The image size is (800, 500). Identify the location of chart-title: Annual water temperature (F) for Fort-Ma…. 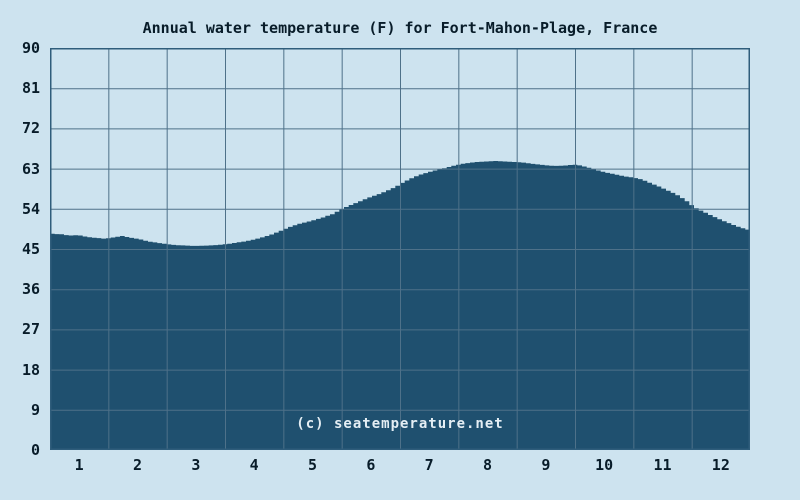
(400, 28).